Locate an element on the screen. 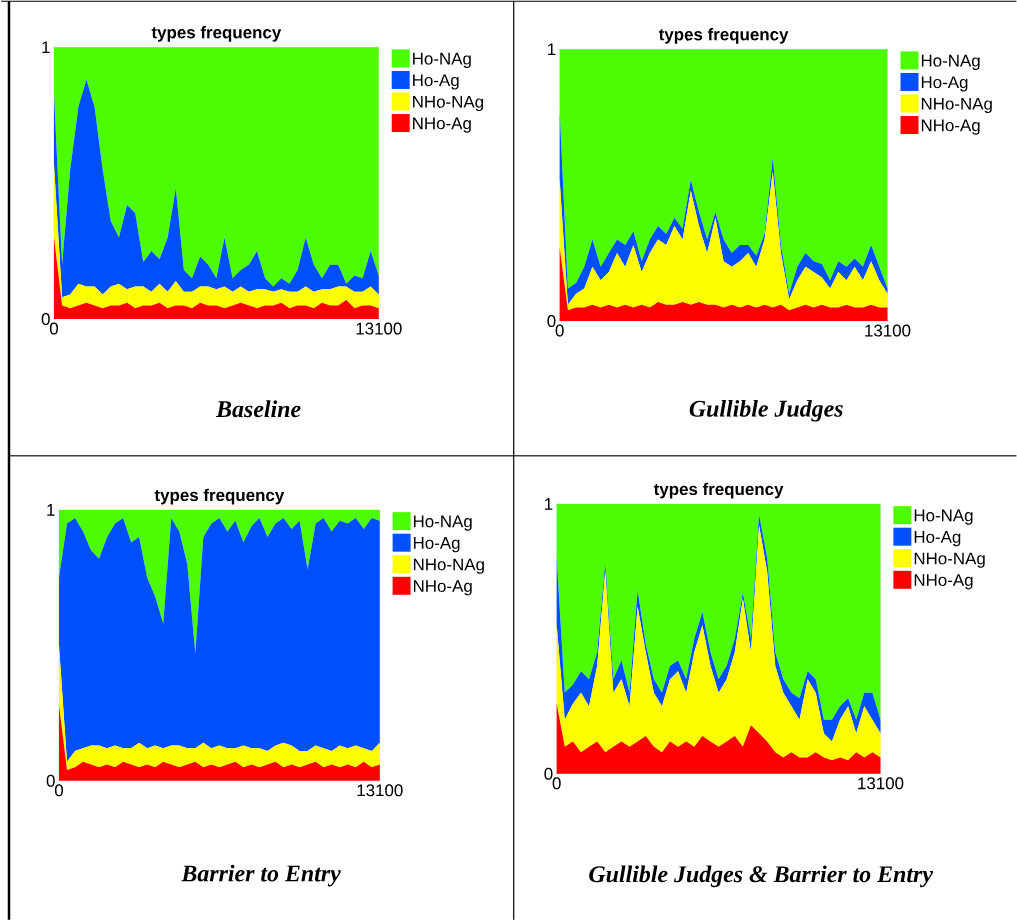 The width and height of the screenshot is (1017, 921). text: Gullible Judges is located at coordinates (766, 410).